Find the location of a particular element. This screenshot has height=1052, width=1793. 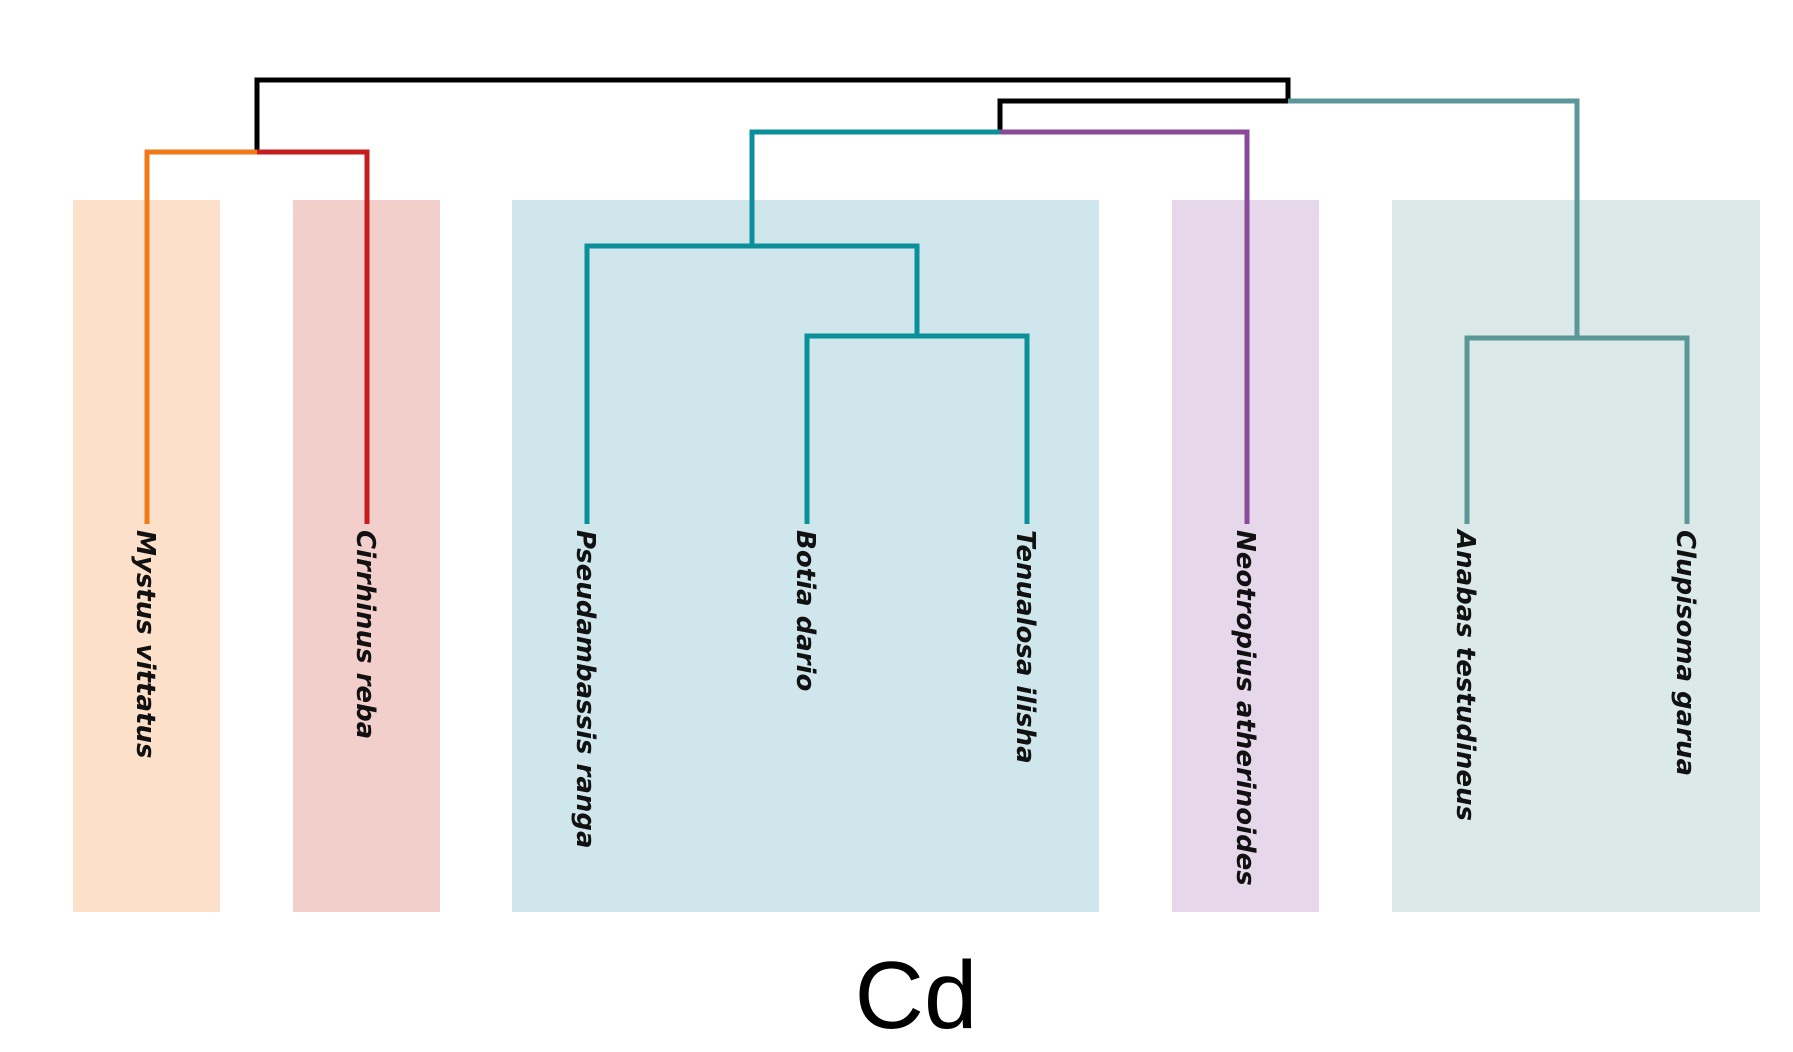

branch-root is located at coordinates (772, 114).